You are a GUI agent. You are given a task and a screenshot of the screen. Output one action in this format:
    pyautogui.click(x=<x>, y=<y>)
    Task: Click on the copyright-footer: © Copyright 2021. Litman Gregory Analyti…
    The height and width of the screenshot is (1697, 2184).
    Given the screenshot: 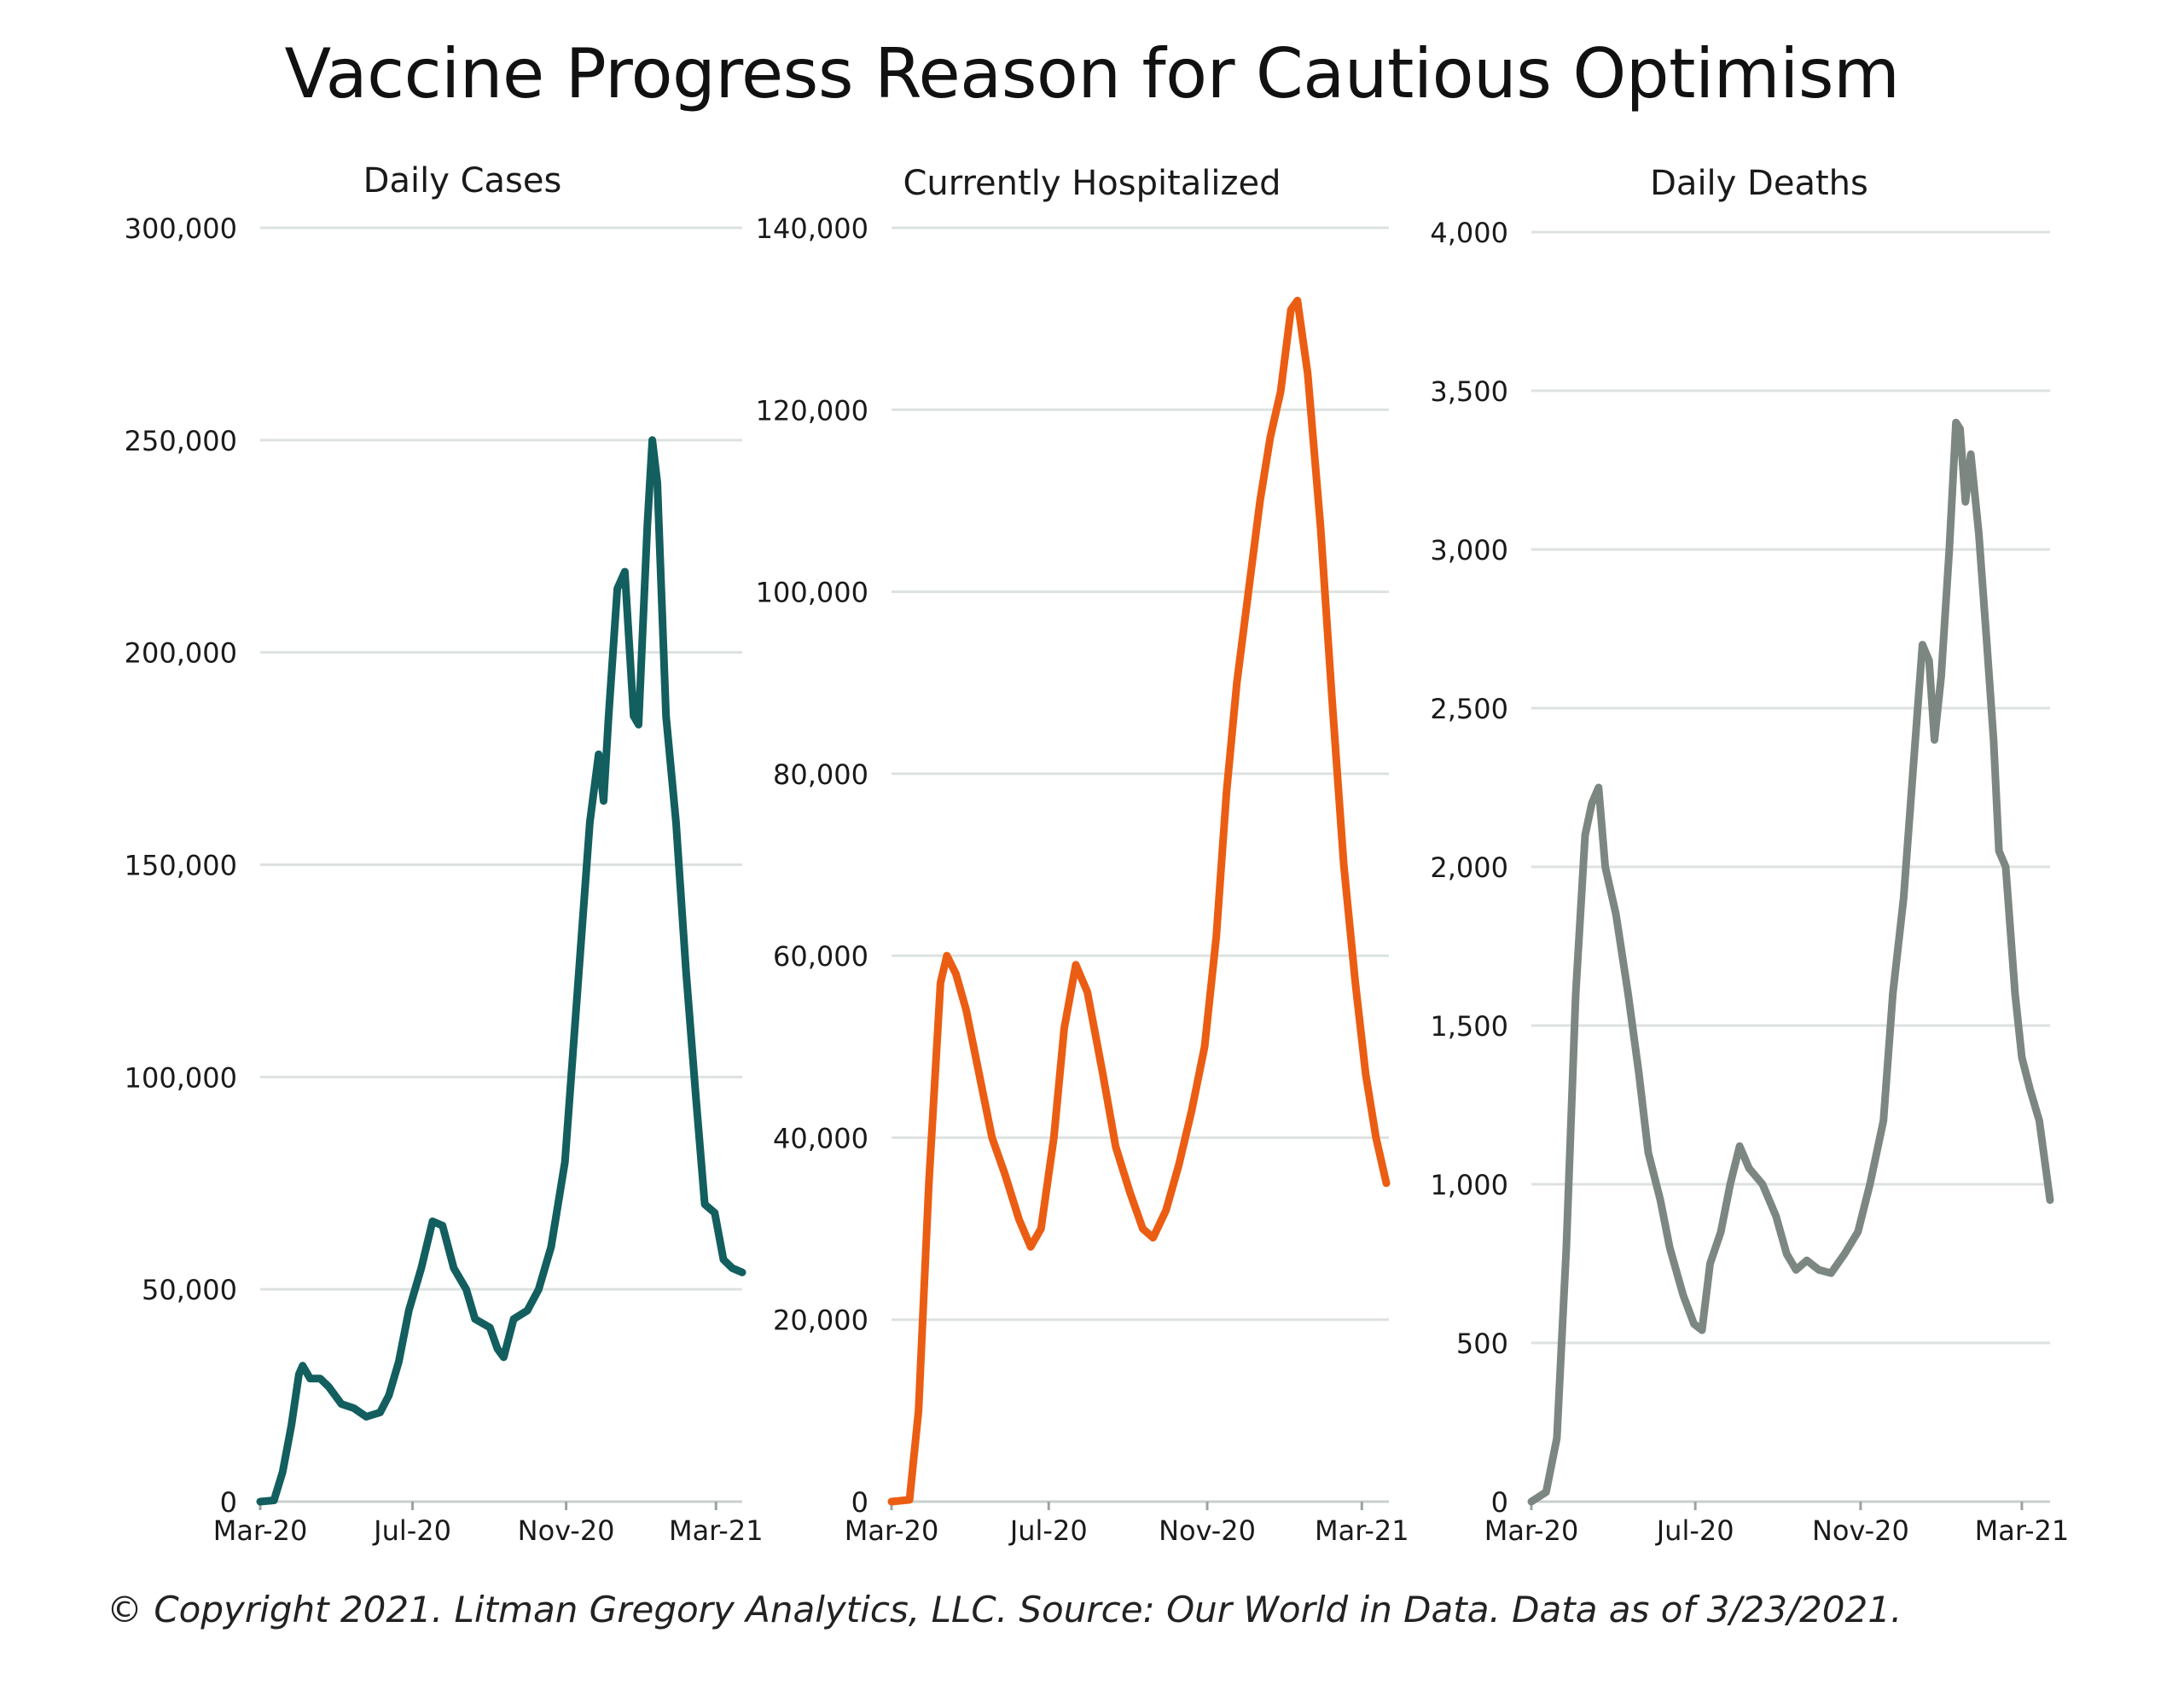 What is the action you would take?
    pyautogui.click(x=1004, y=1609)
    